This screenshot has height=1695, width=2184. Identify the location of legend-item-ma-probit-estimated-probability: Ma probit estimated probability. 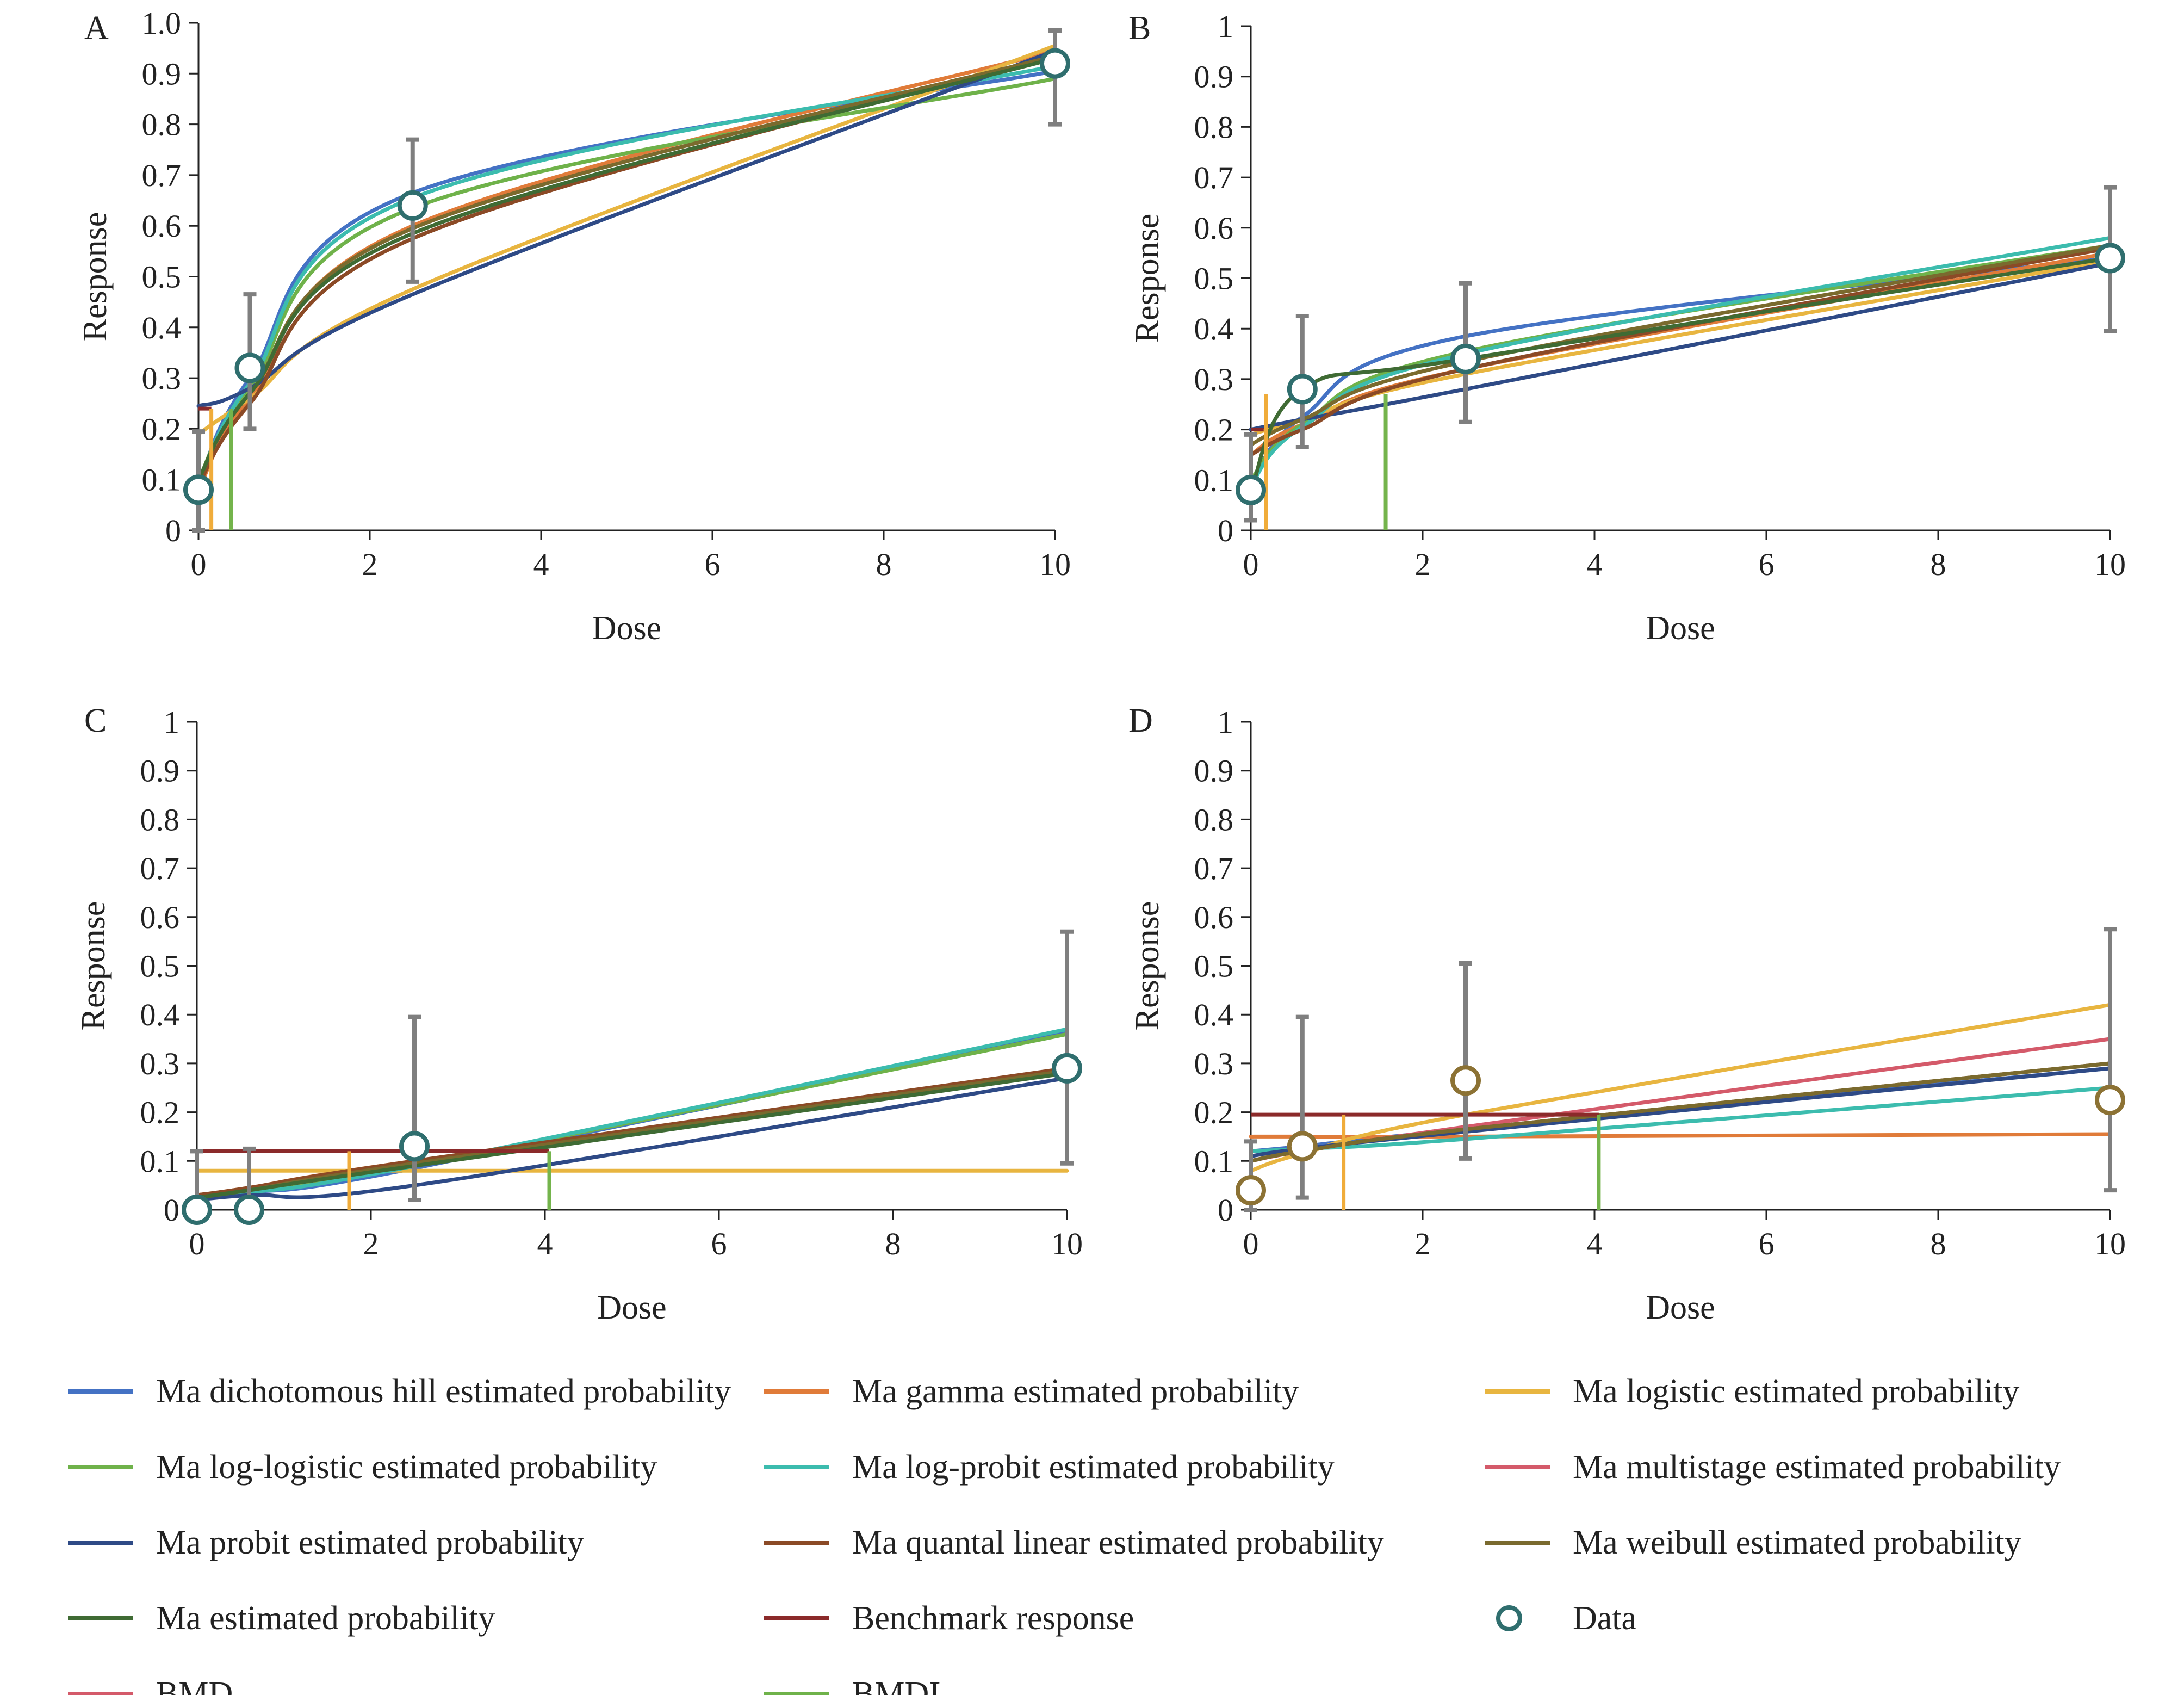
(326, 1543).